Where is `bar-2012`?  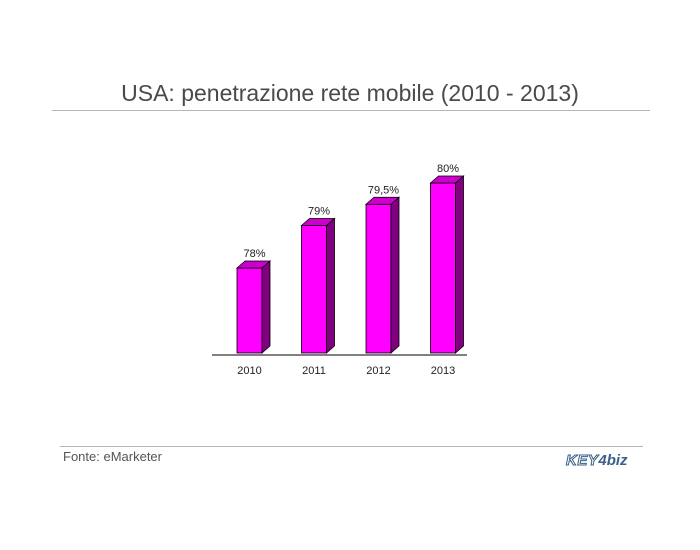 bar-2012 is located at coordinates (382, 275).